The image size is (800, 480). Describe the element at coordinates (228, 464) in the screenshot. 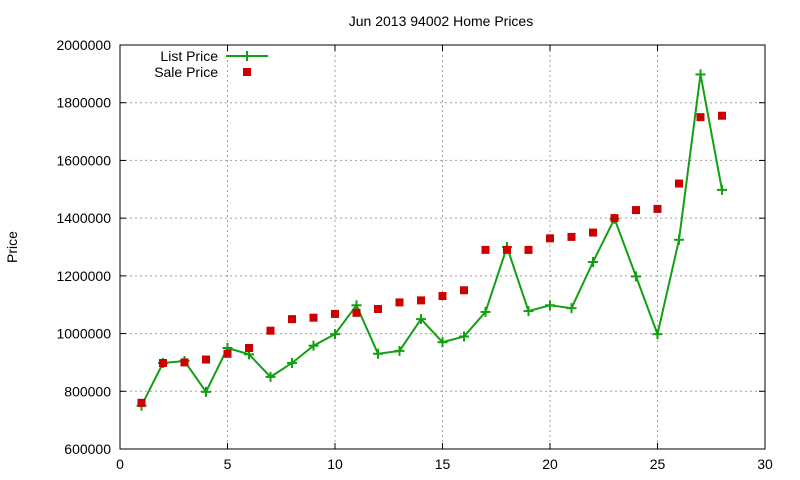

I see `x-tick-label: 5` at that location.